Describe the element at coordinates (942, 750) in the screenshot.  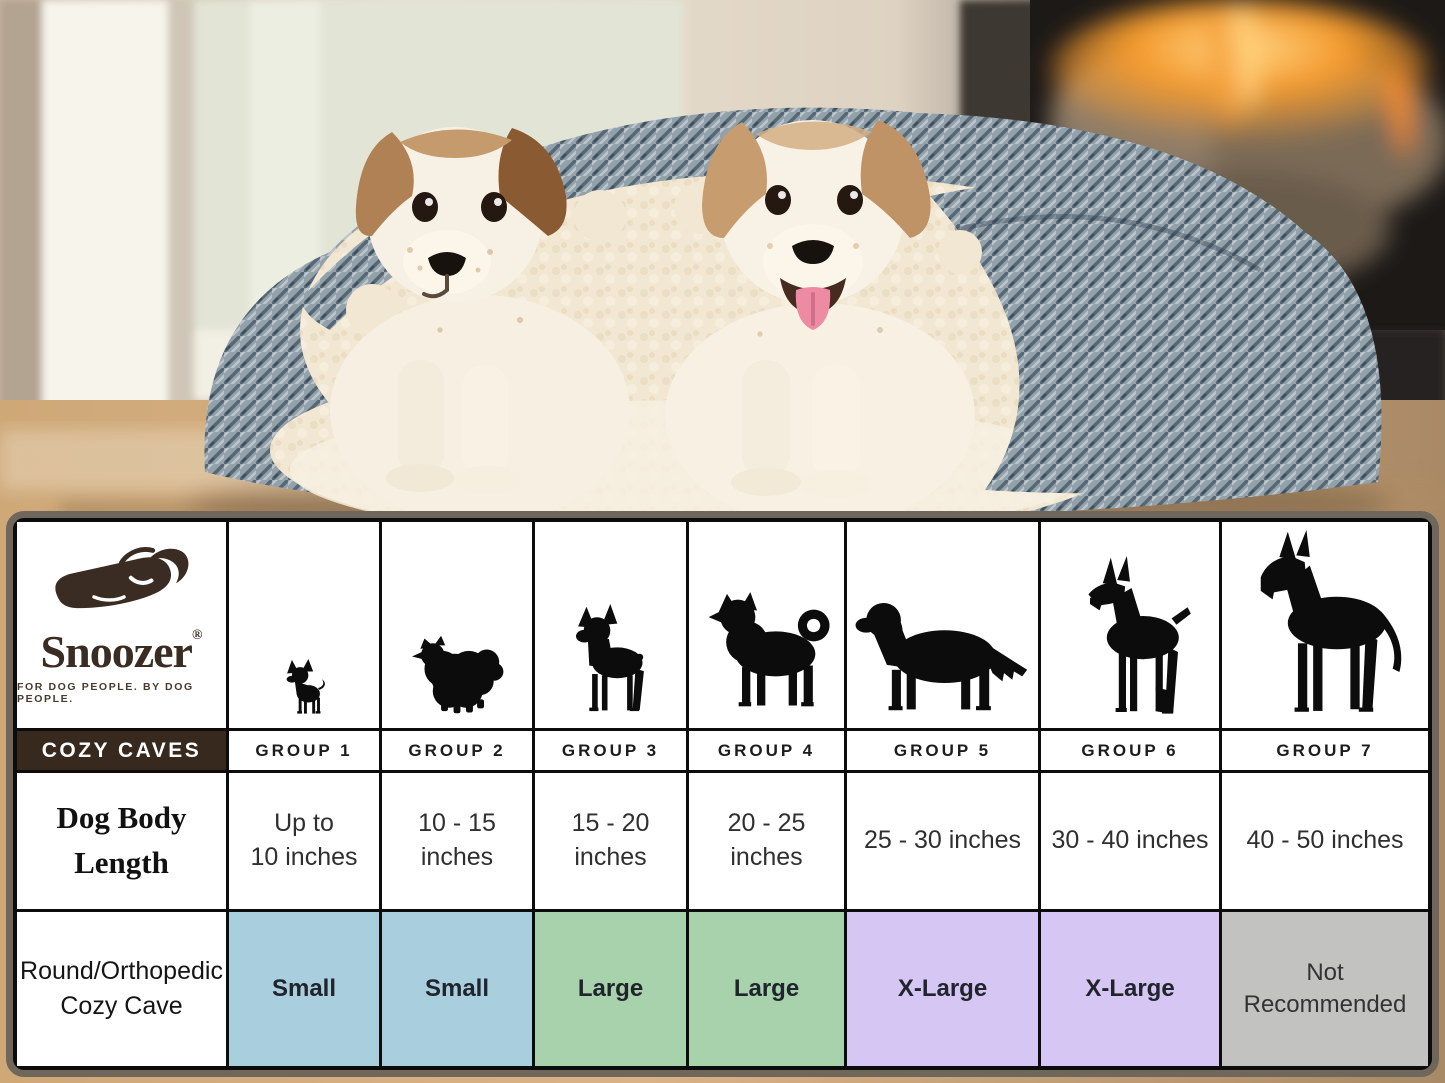
I see `group-5-header: GROUP 5` at that location.